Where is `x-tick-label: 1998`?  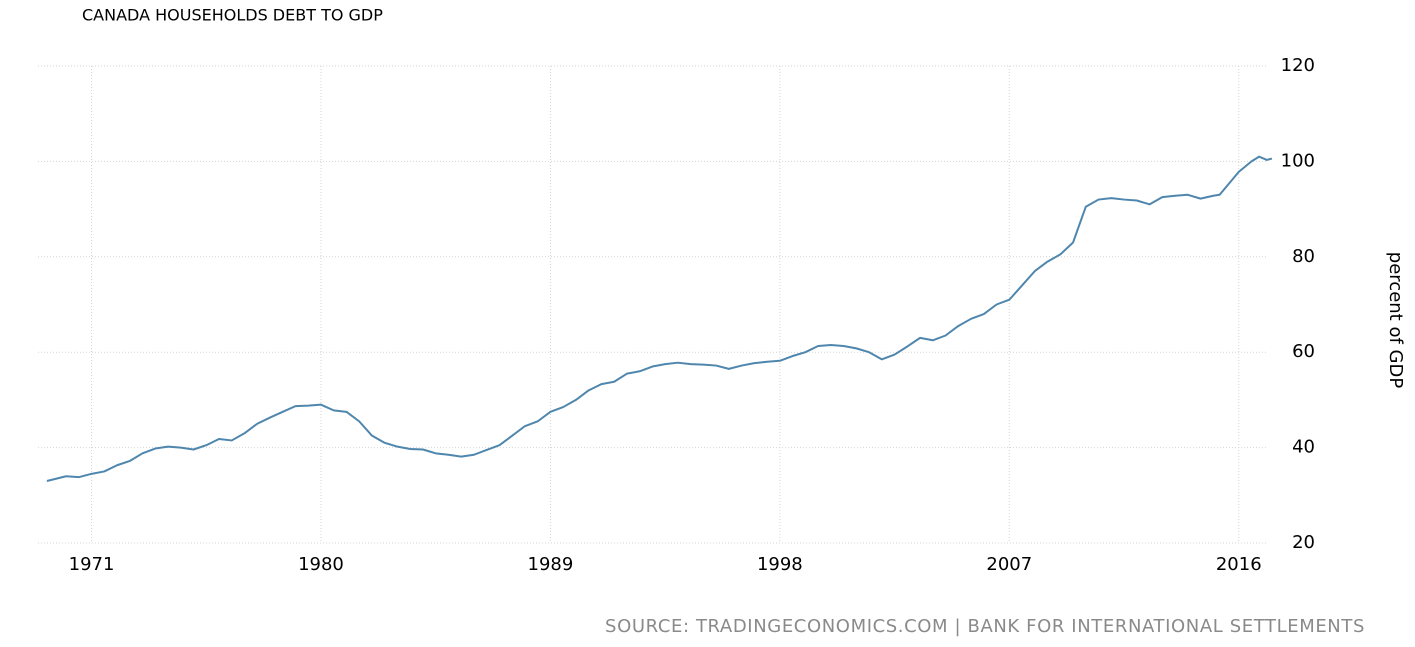
x-tick-label: 1998 is located at coordinates (780, 564).